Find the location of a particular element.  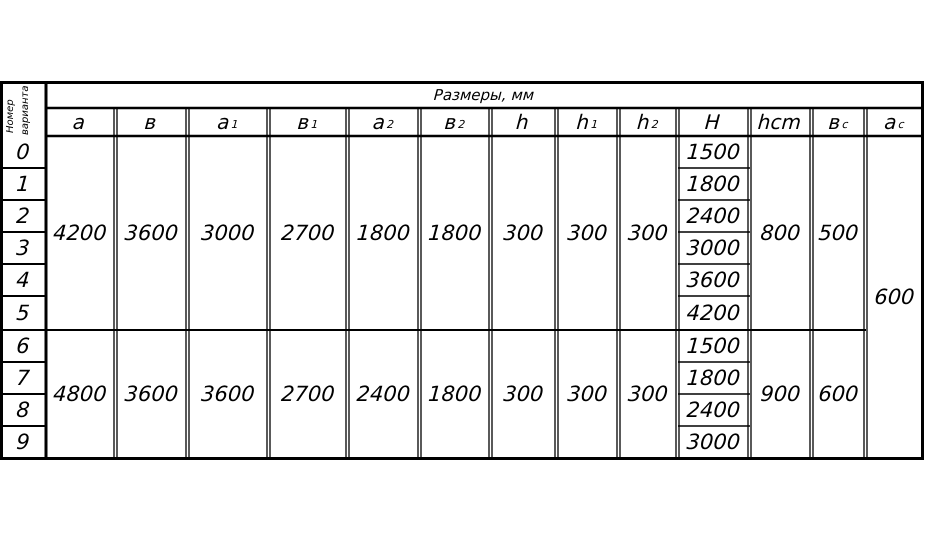

variant-number: 1 is located at coordinates (23, 183).